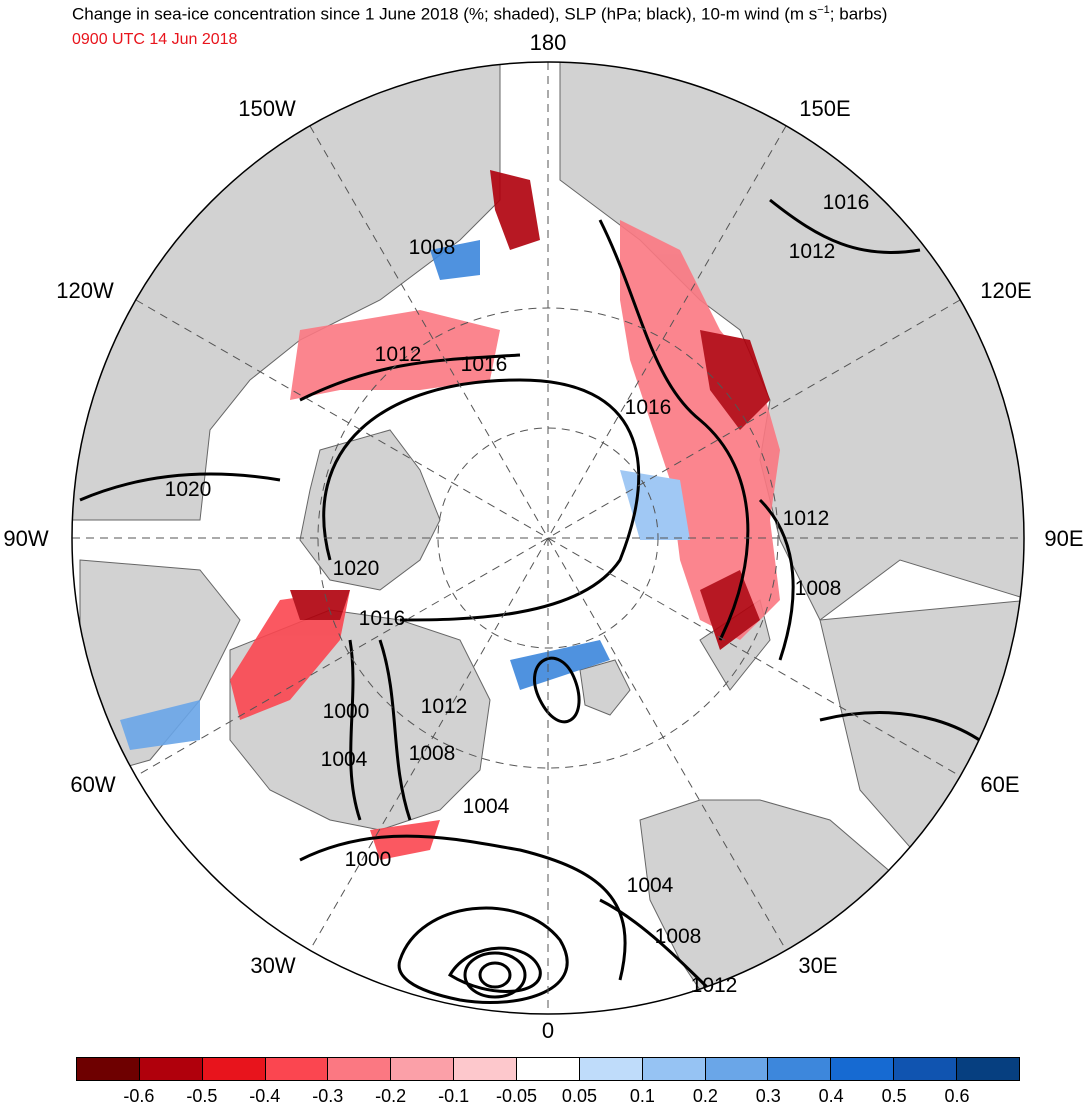  I want to click on colorbar-tick-label: 0.6, so click(957, 1096).